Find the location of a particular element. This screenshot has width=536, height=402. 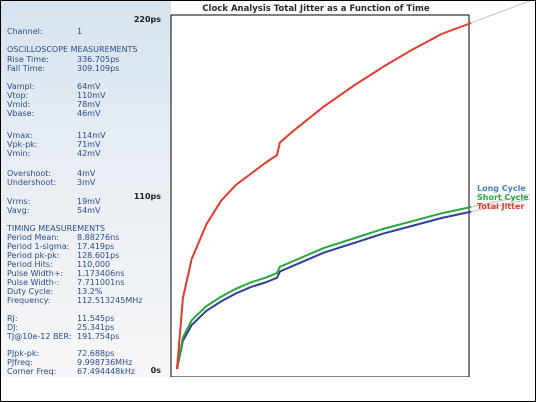

rms-row-label: Vrms: is located at coordinates (19, 201).